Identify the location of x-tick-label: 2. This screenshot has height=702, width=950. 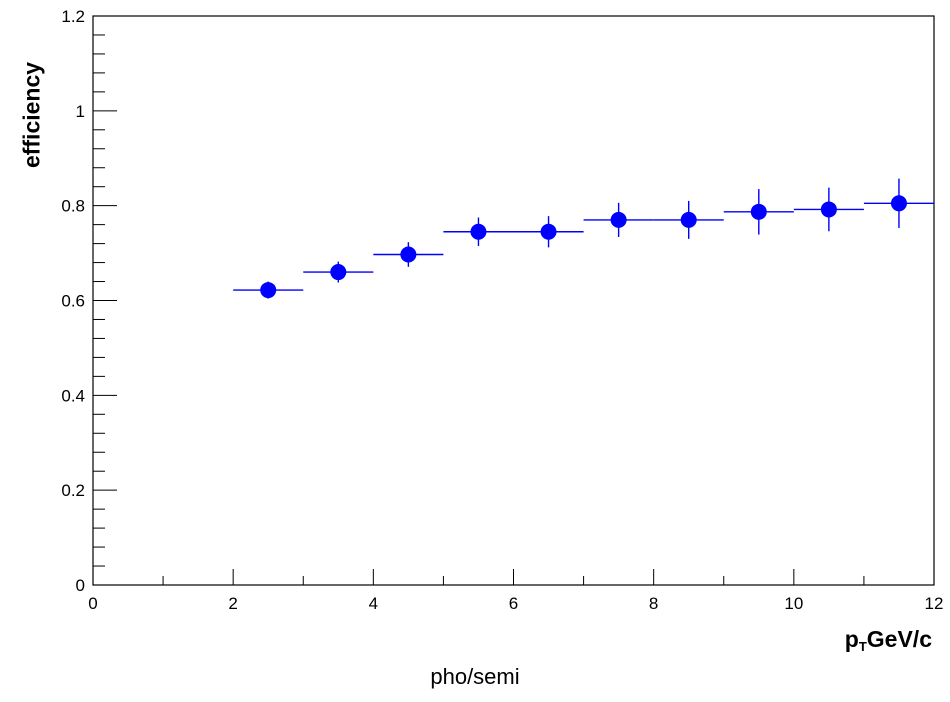
(232, 603).